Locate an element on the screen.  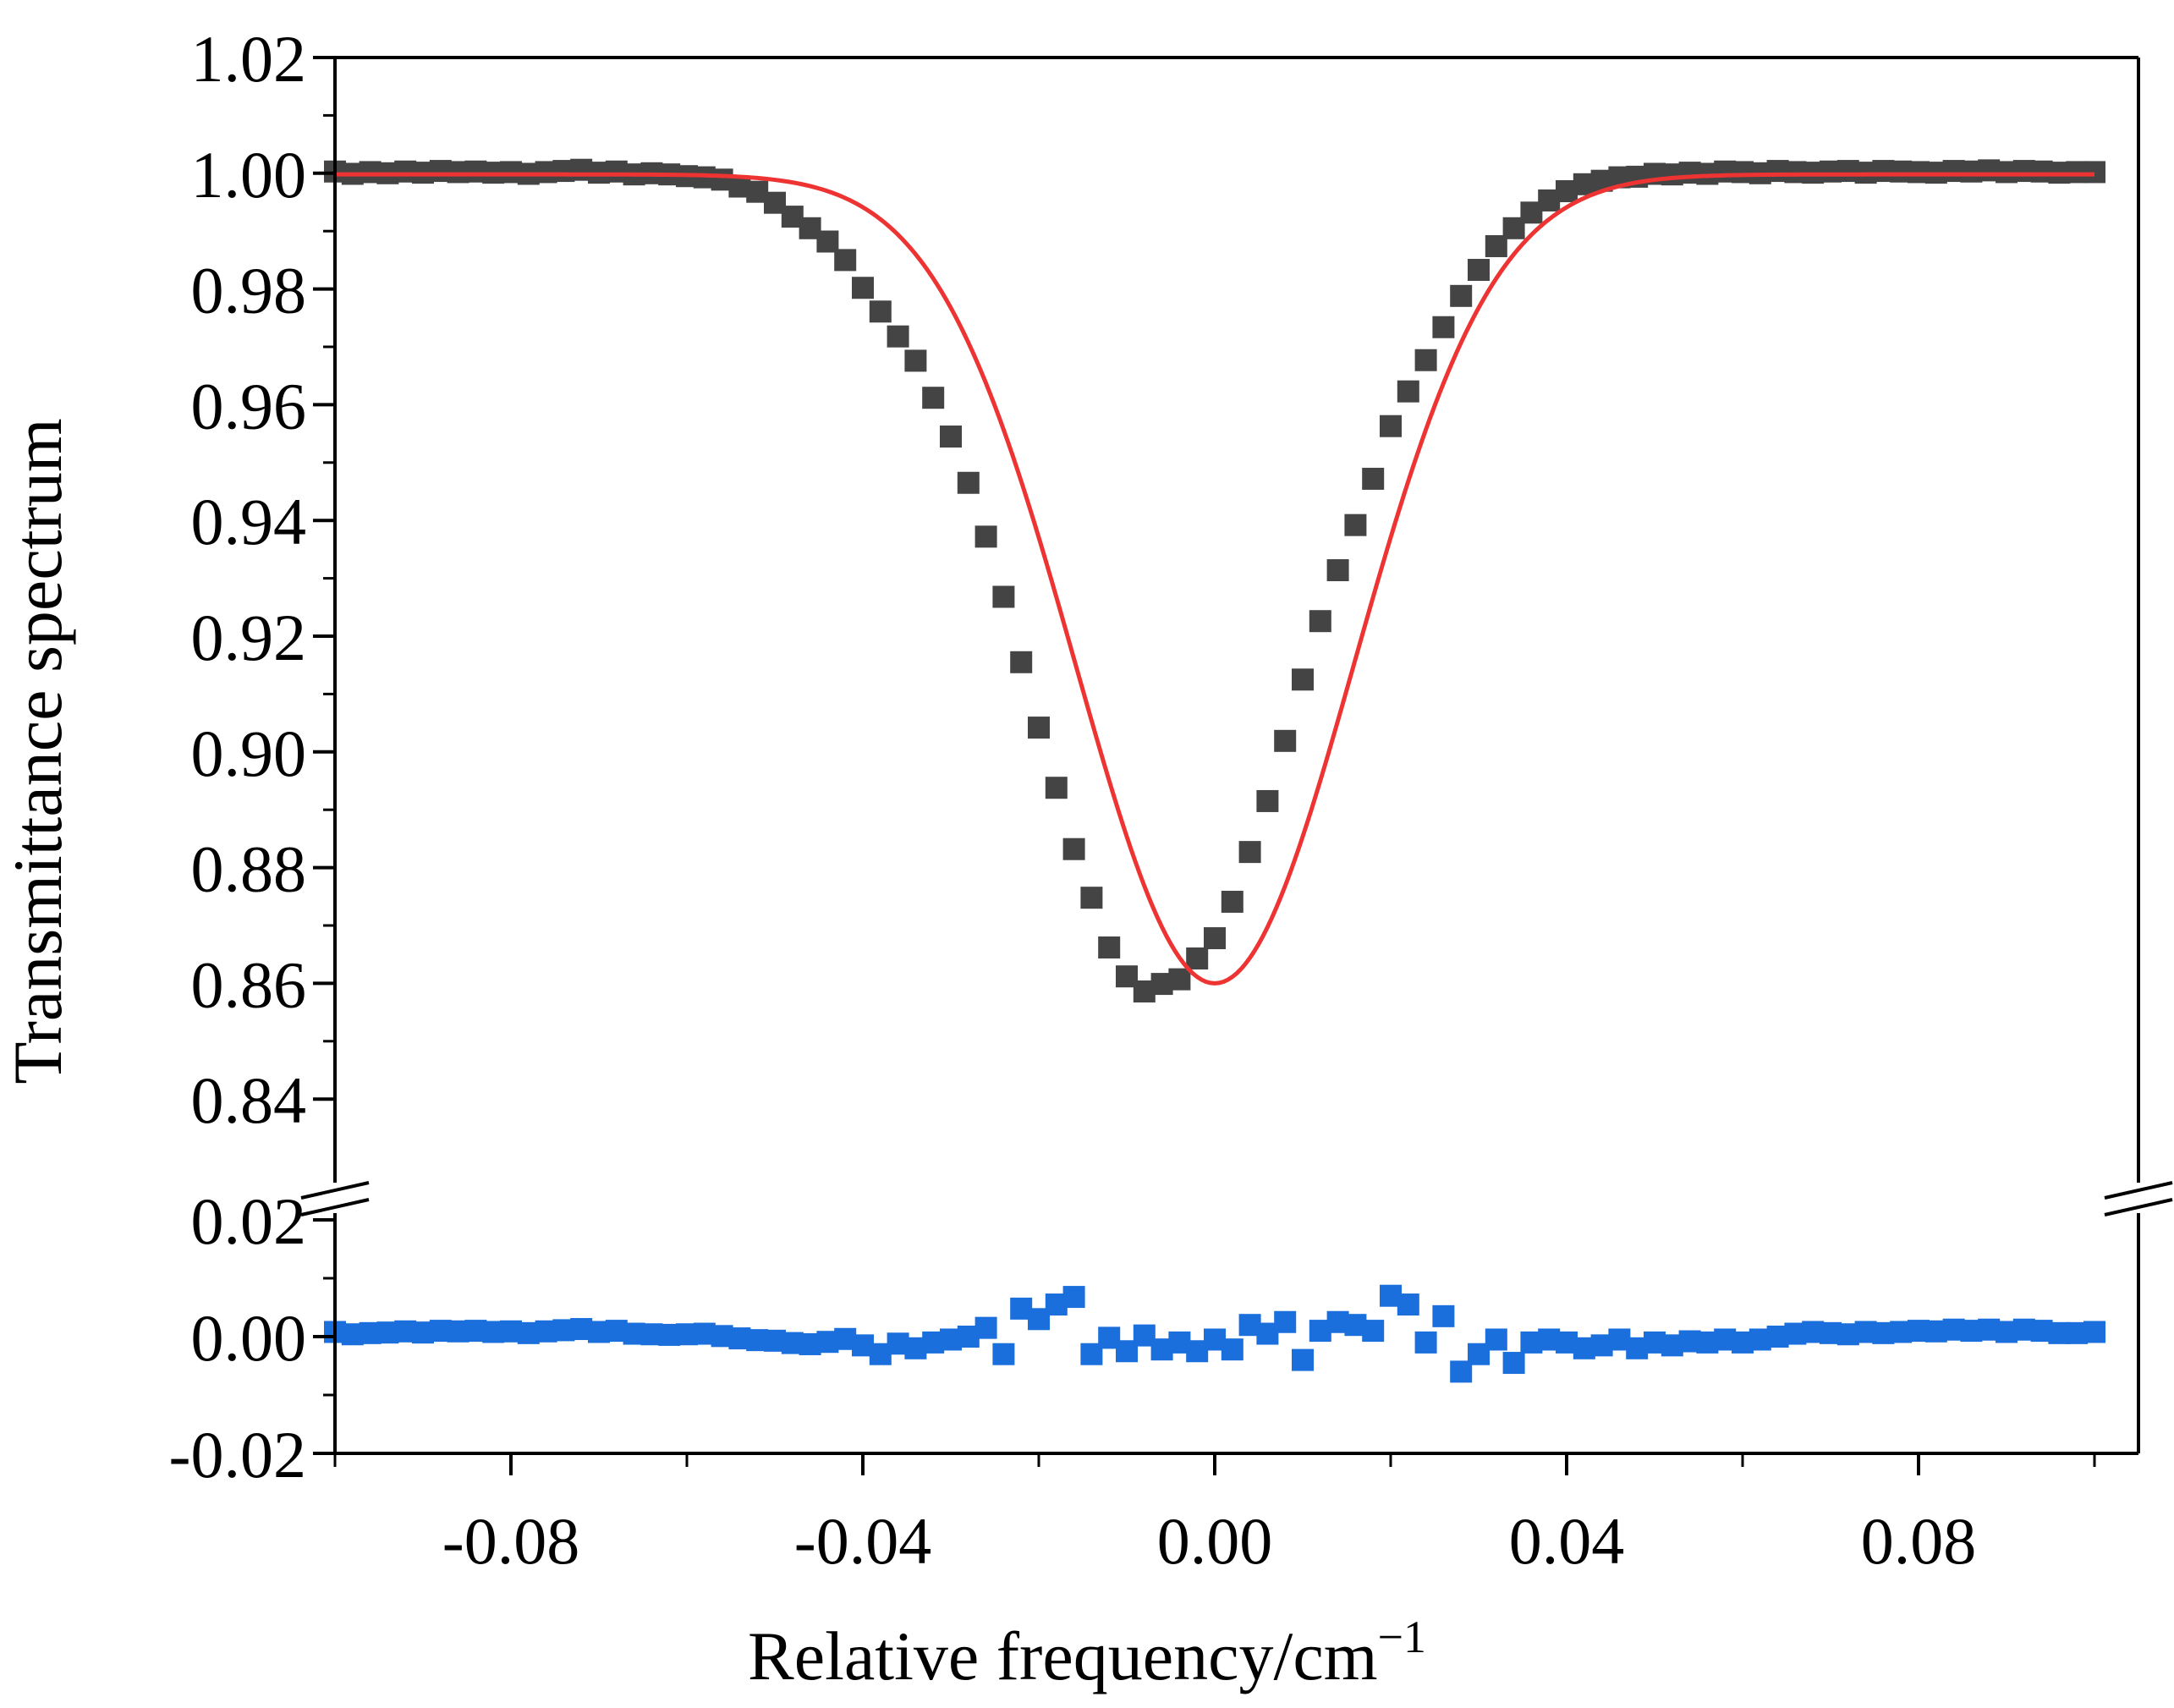
x-axis-title-text: Relative frequency/cm is located at coordinates (1063, 1655).